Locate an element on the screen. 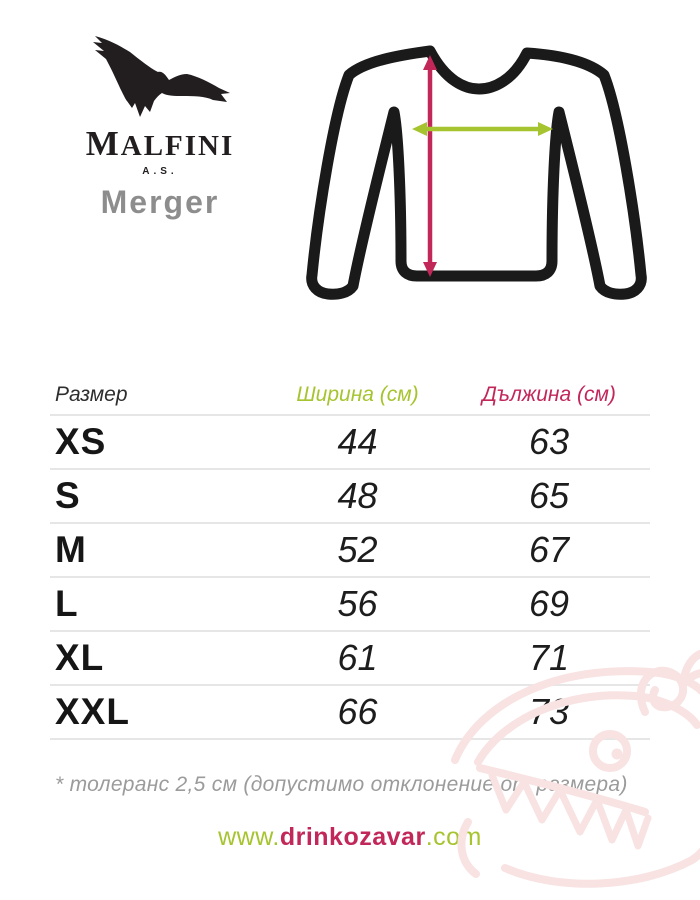 The width and height of the screenshot is (700, 900). table-row-s: S 48 65 is located at coordinates (350, 497).